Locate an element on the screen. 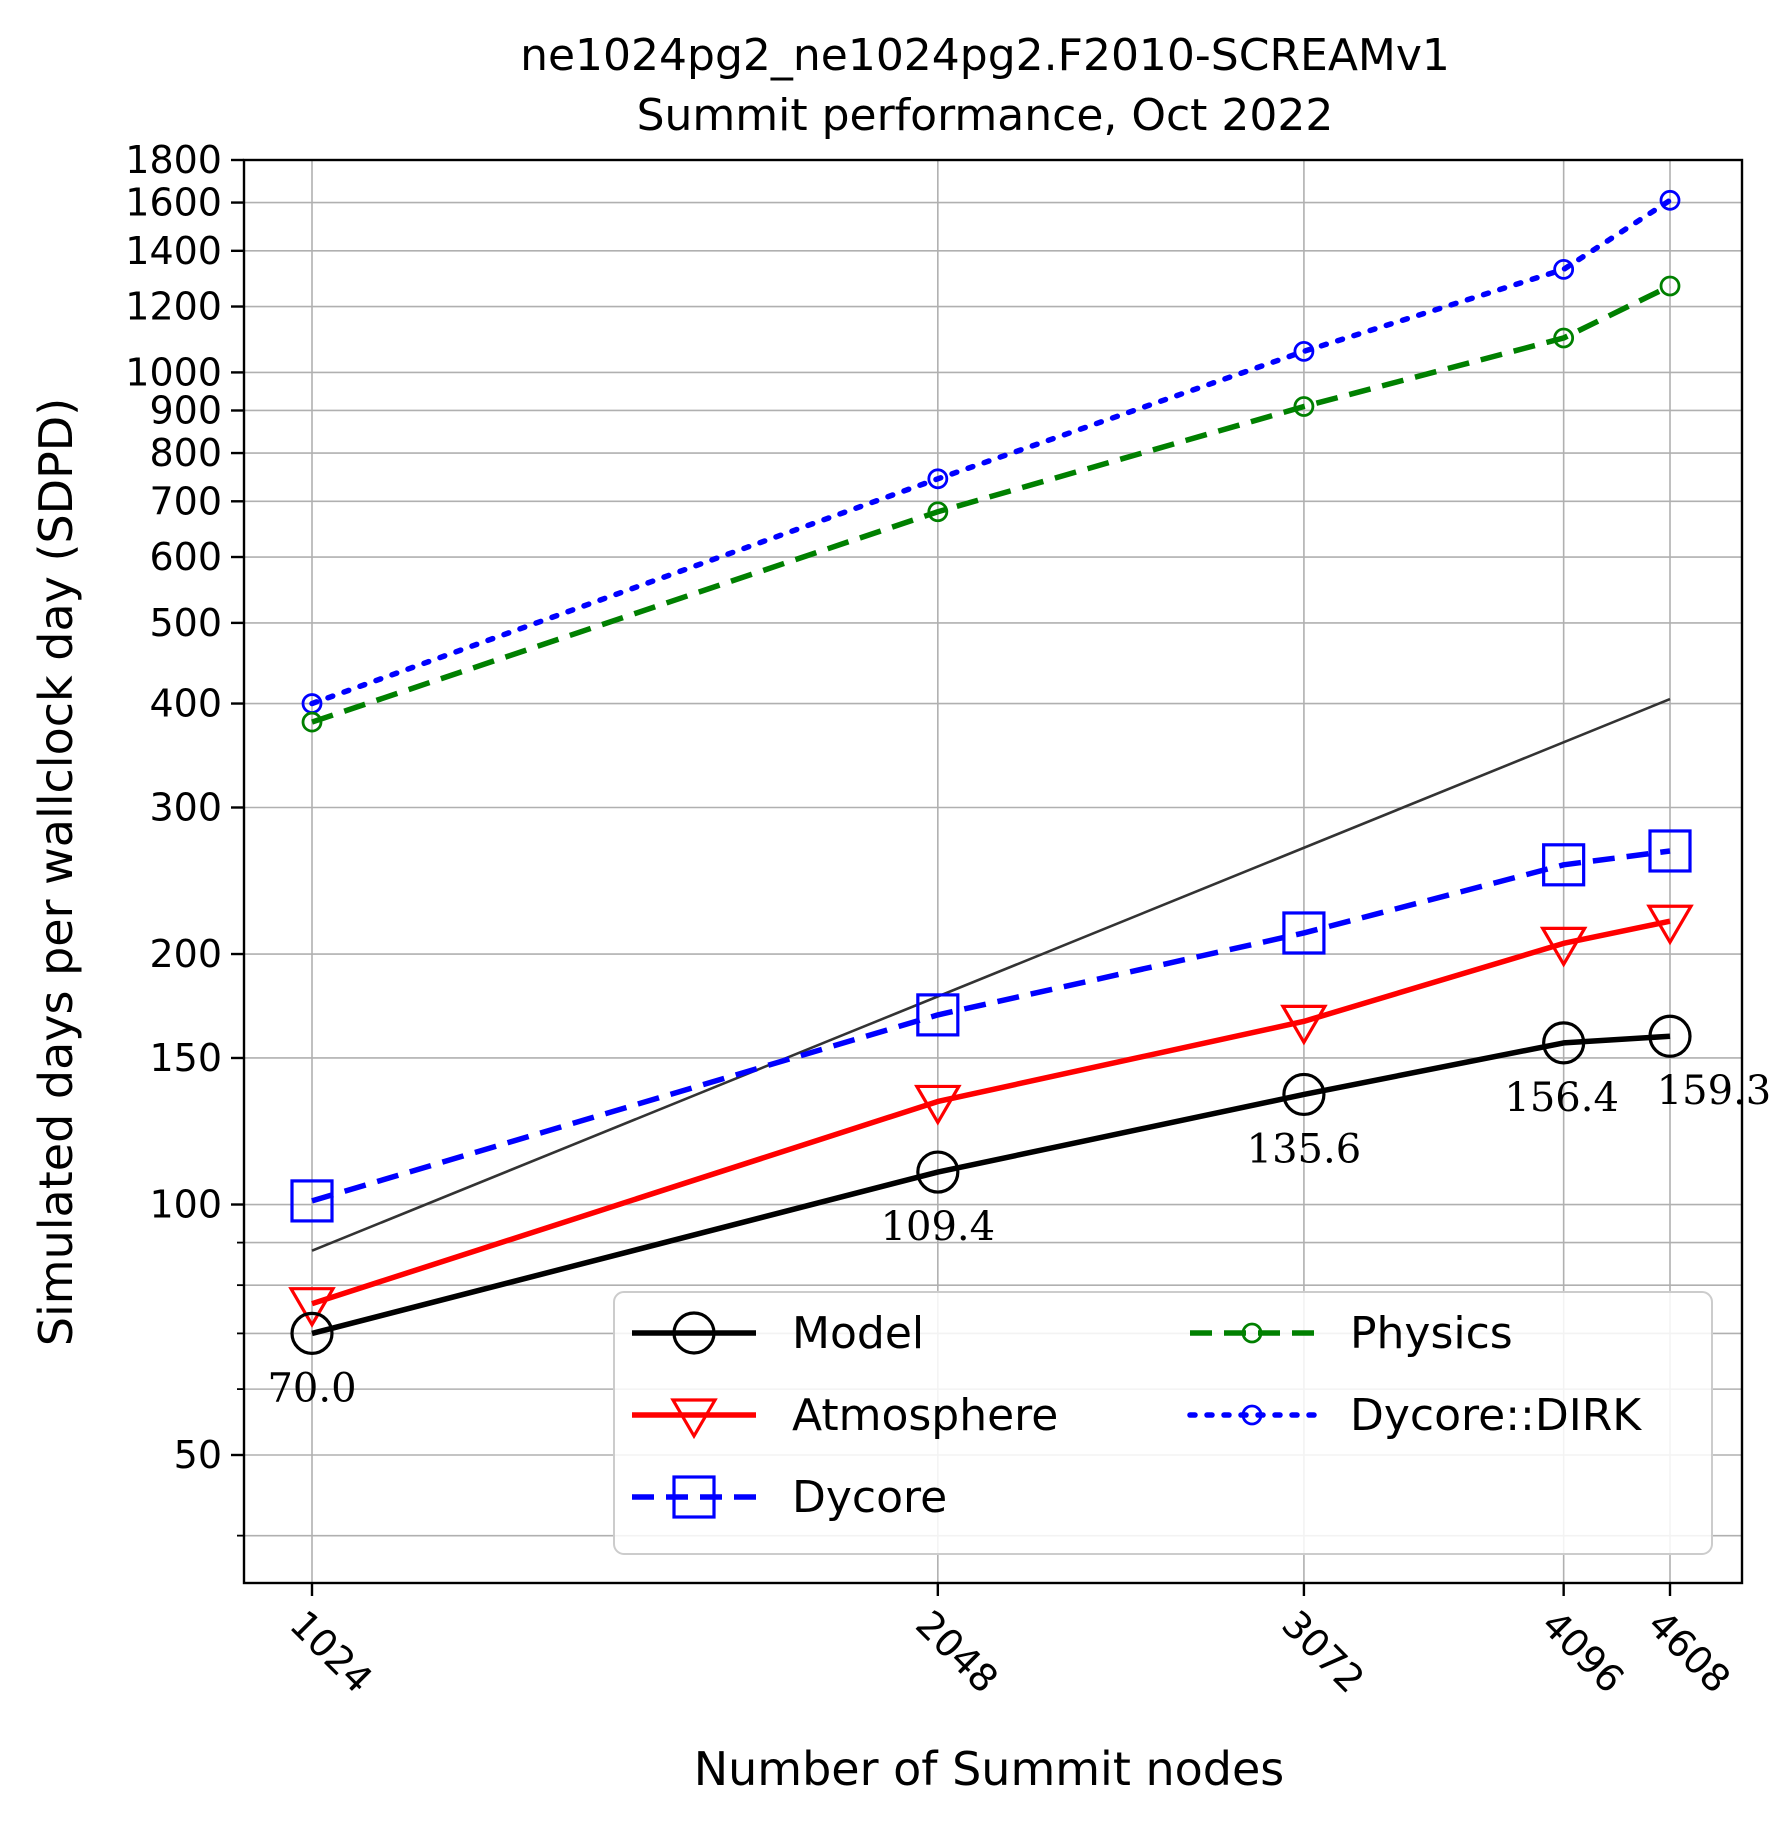 This screenshot has height=1829, width=1770. legend-label: Atmosphere is located at coordinates (925, 1415).